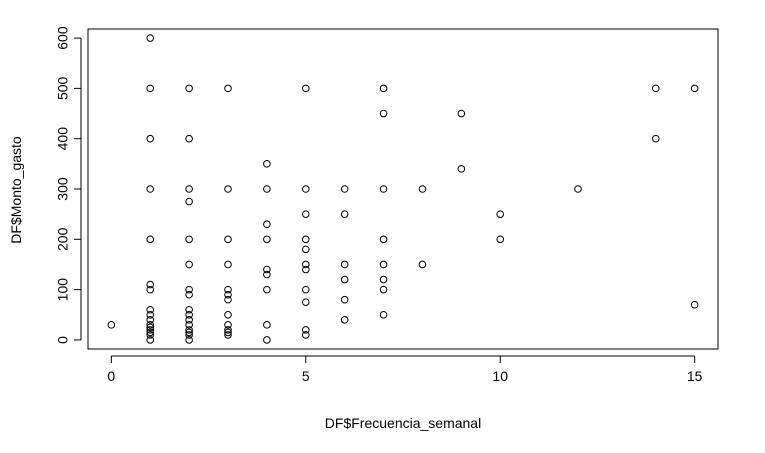 The image size is (765, 453). What do you see at coordinates (63, 88) in the screenshot?
I see `y-tick-label: 500` at bounding box center [63, 88].